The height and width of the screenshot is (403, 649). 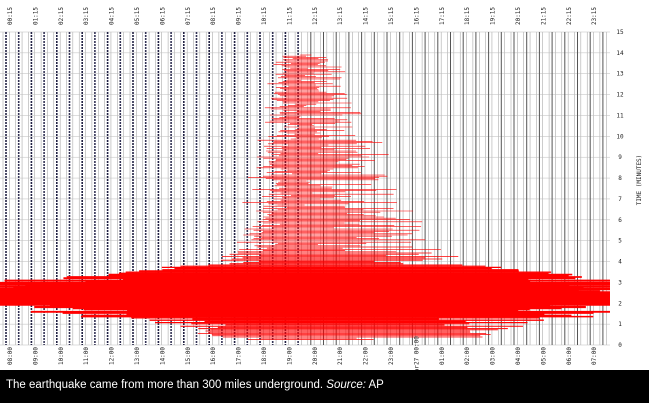 I want to click on top-label: 01:15, so click(x=35, y=16).